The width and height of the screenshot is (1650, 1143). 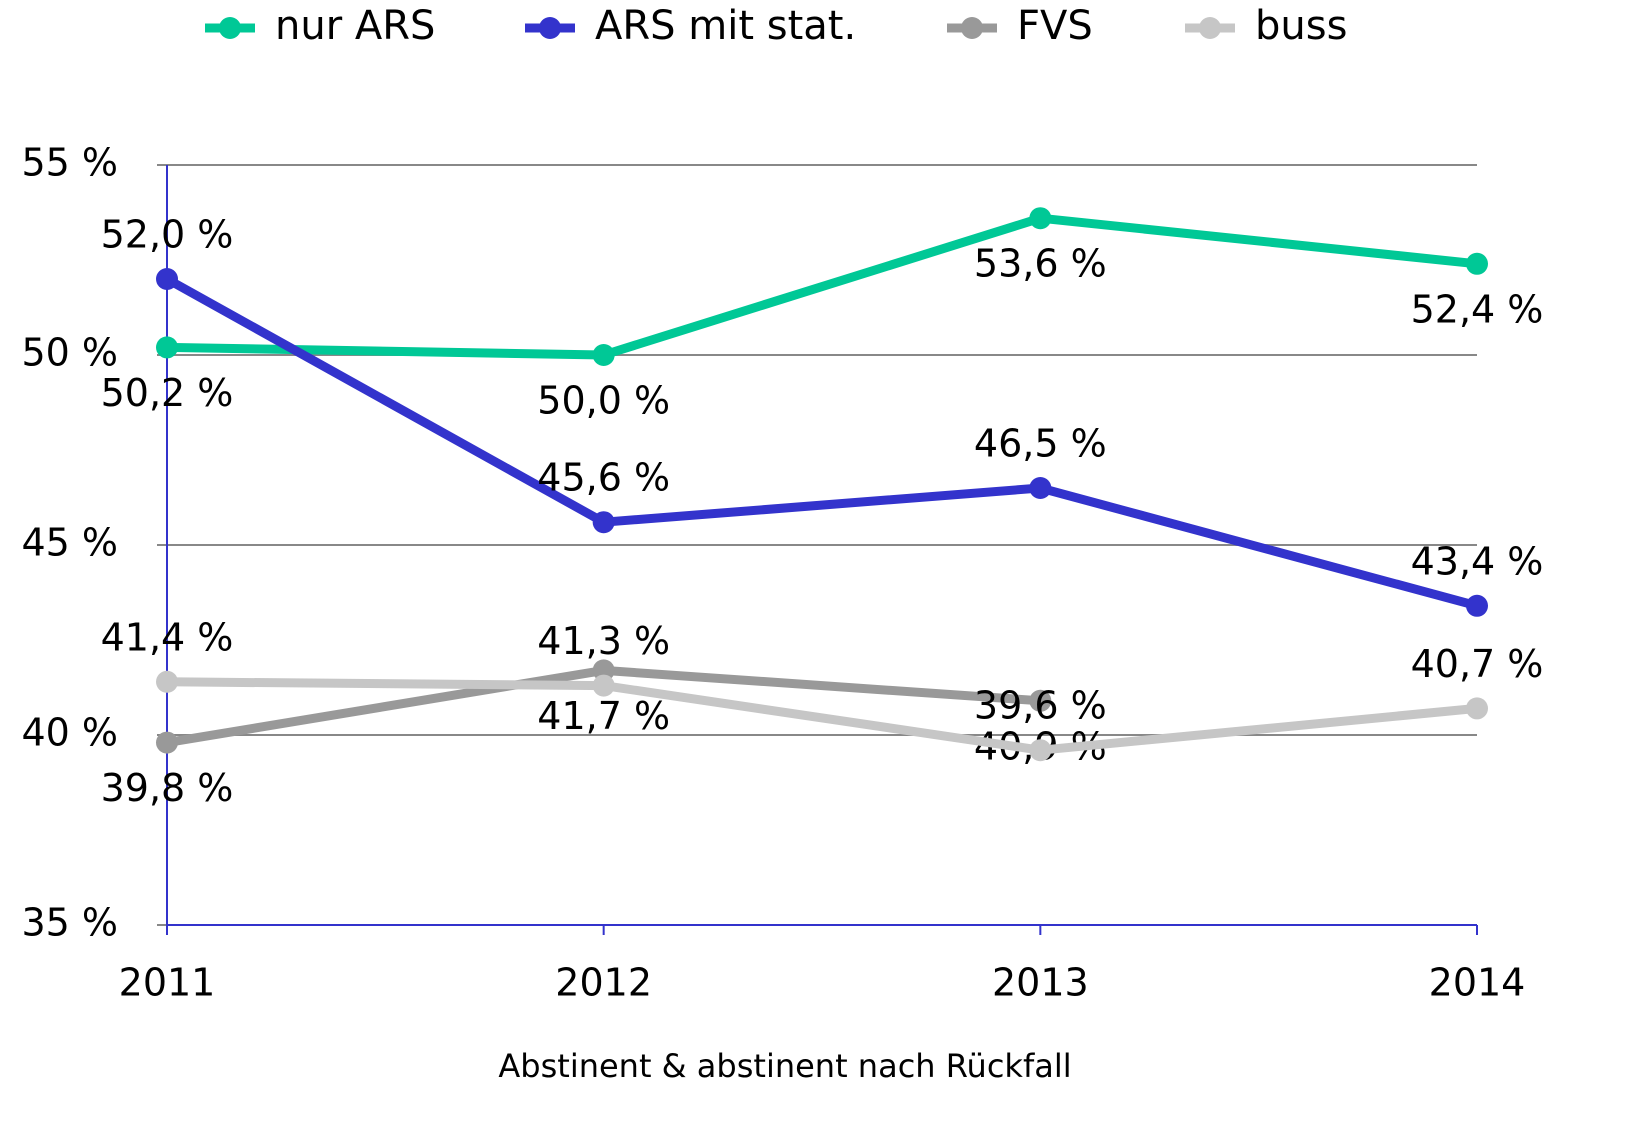 I want to click on data-label: 50,2 %, so click(x=167, y=393).